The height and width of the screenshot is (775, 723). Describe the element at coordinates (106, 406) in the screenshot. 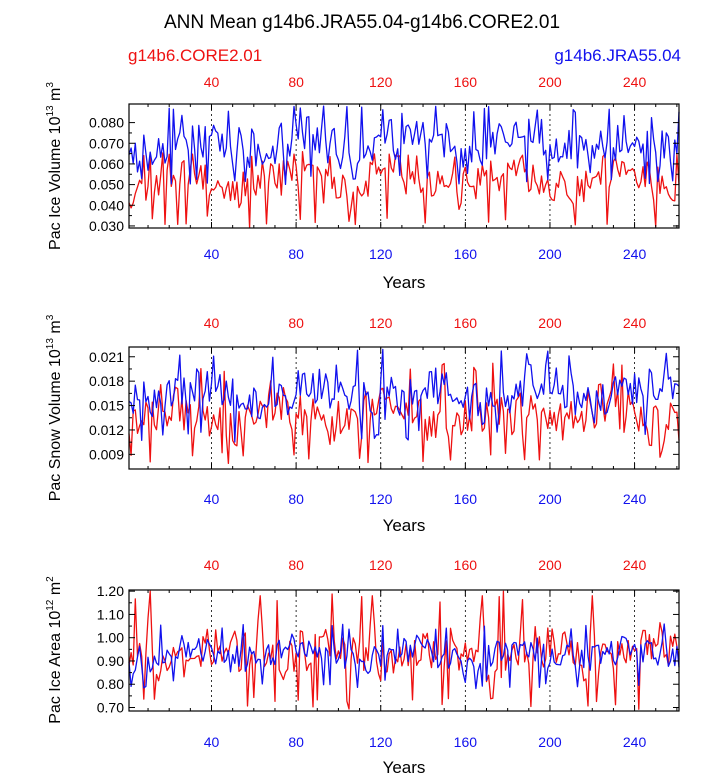

I see `y-tick-label: 0.015` at that location.